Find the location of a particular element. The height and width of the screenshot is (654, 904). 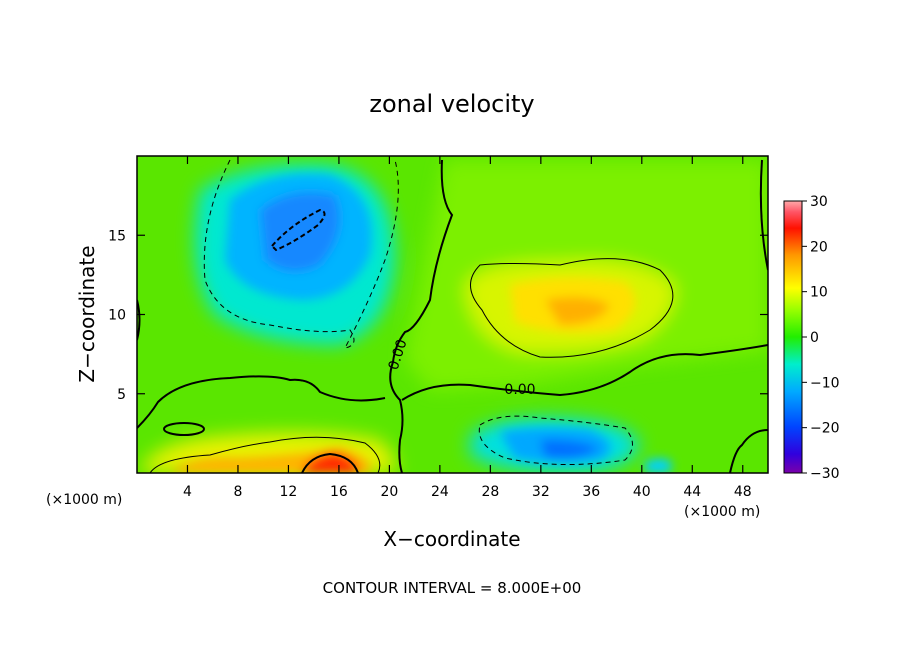

contour-negative-upper is located at coordinates (301, 254).